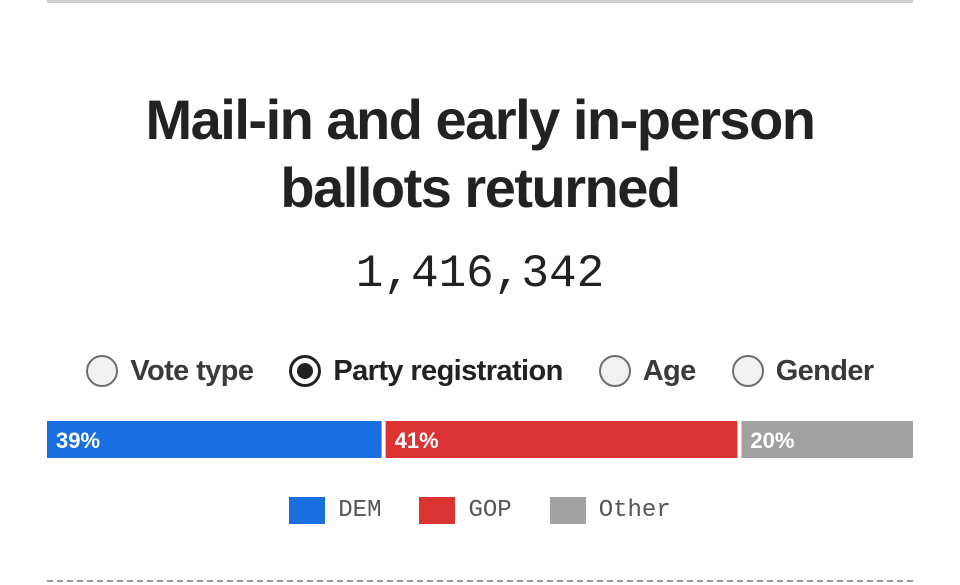 This screenshot has height=585, width=960. What do you see at coordinates (825, 370) in the screenshot?
I see `option-label: Gender` at bounding box center [825, 370].